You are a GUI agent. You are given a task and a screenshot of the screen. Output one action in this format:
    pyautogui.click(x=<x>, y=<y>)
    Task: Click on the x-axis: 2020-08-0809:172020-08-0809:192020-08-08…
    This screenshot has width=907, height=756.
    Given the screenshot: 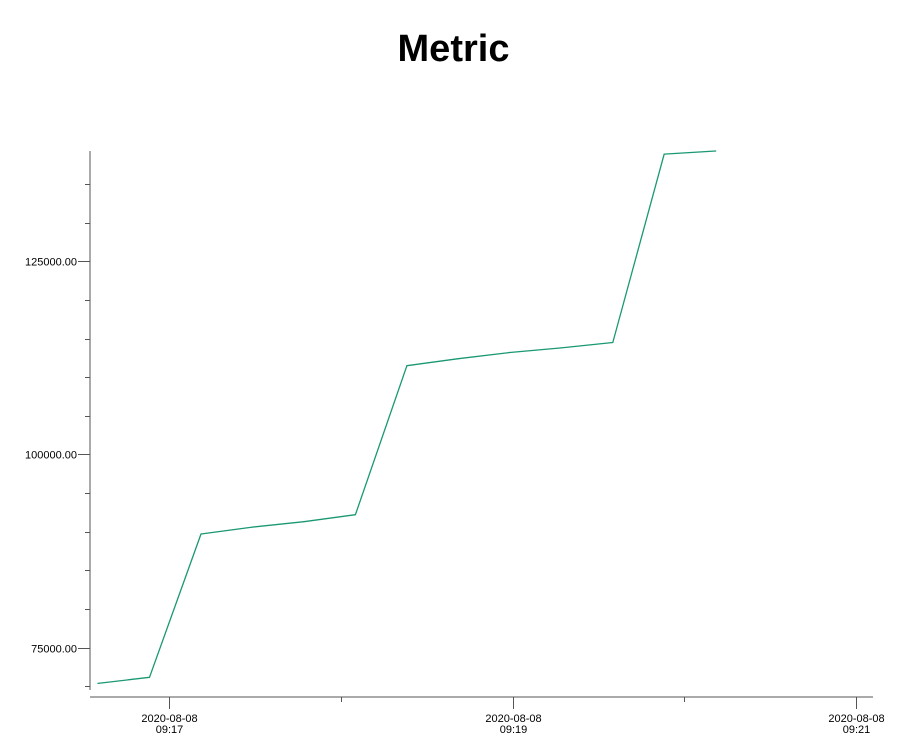 What is the action you would take?
    pyautogui.click(x=487, y=716)
    